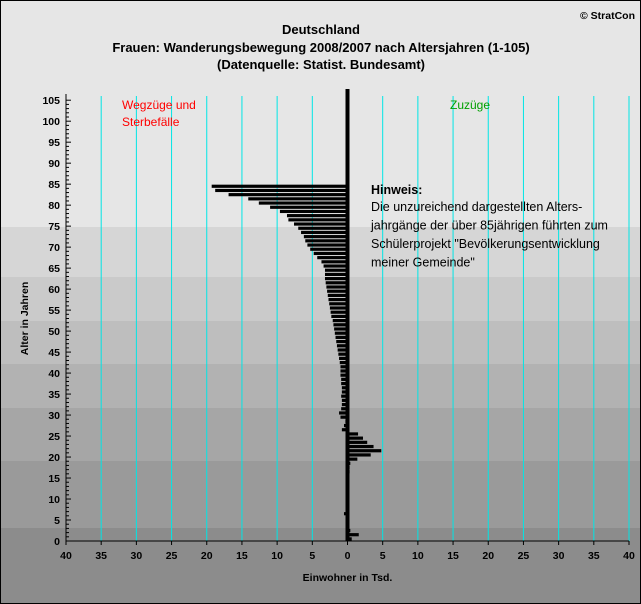 Image resolution: width=641 pixels, height=604 pixels. What do you see at coordinates (54, 164) in the screenshot?
I see `y-tick-label: 90` at bounding box center [54, 164].